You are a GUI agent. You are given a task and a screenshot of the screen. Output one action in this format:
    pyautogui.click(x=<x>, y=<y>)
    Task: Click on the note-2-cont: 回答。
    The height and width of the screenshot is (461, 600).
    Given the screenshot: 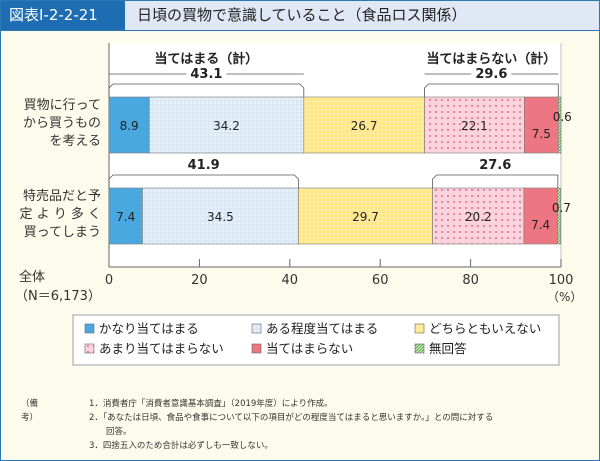 What is the action you would take?
    pyautogui.click(x=110, y=432)
    